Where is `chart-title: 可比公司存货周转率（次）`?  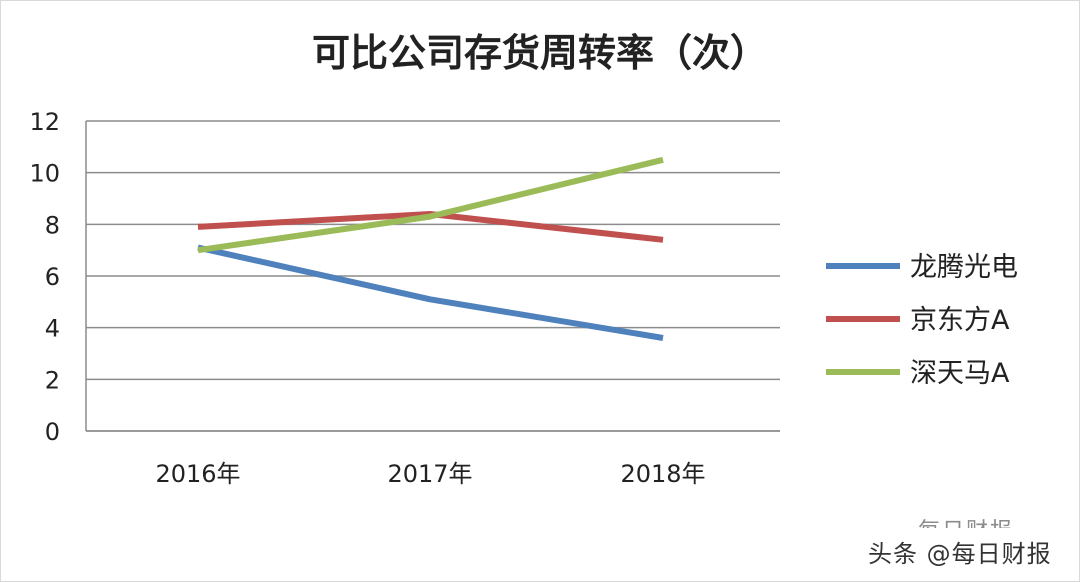 chart-title: 可比公司存货周转率（次） is located at coordinates (539, 53).